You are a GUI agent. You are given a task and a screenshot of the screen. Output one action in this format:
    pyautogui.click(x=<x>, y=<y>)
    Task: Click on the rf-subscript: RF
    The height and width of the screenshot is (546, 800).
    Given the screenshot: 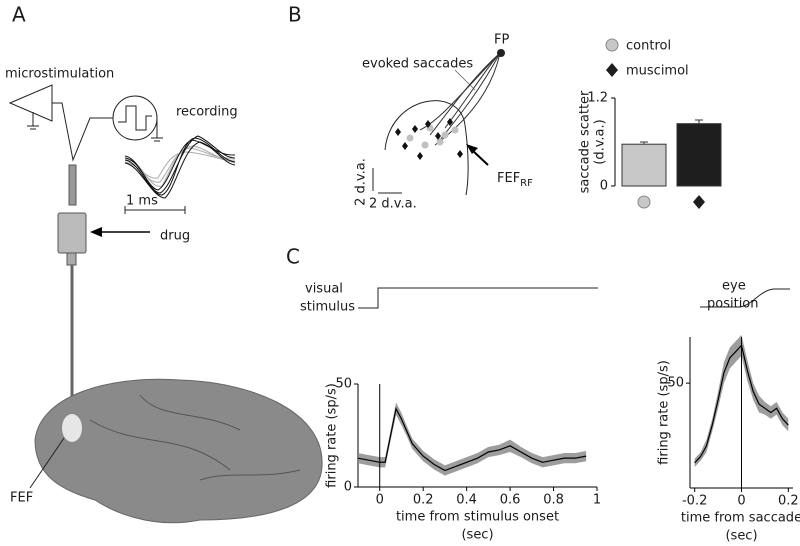 What is the action you would take?
    pyautogui.click(x=526, y=183)
    